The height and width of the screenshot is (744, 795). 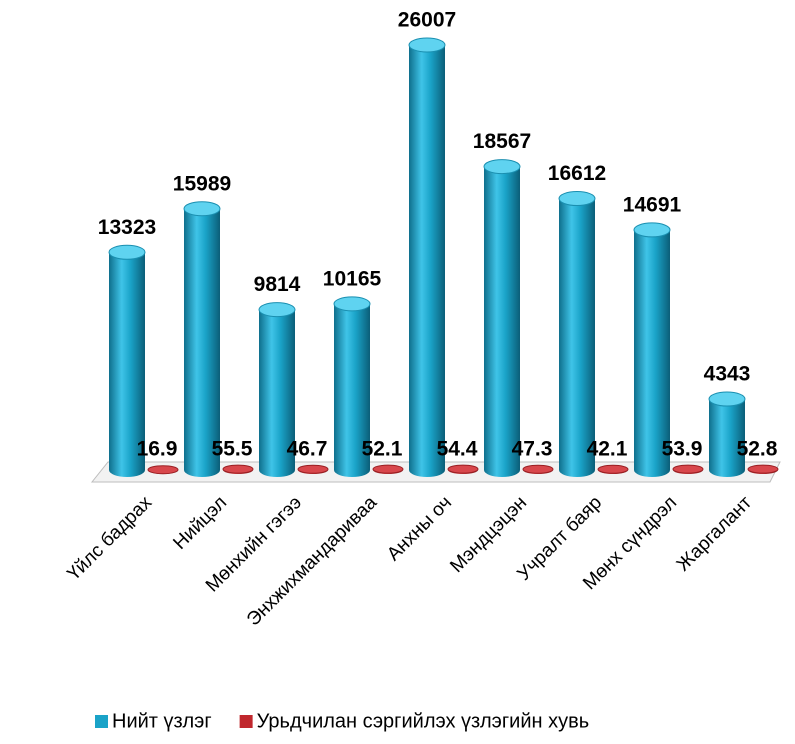 What do you see at coordinates (577, 173) in the screenshot?
I see `value-label: 16612` at bounding box center [577, 173].